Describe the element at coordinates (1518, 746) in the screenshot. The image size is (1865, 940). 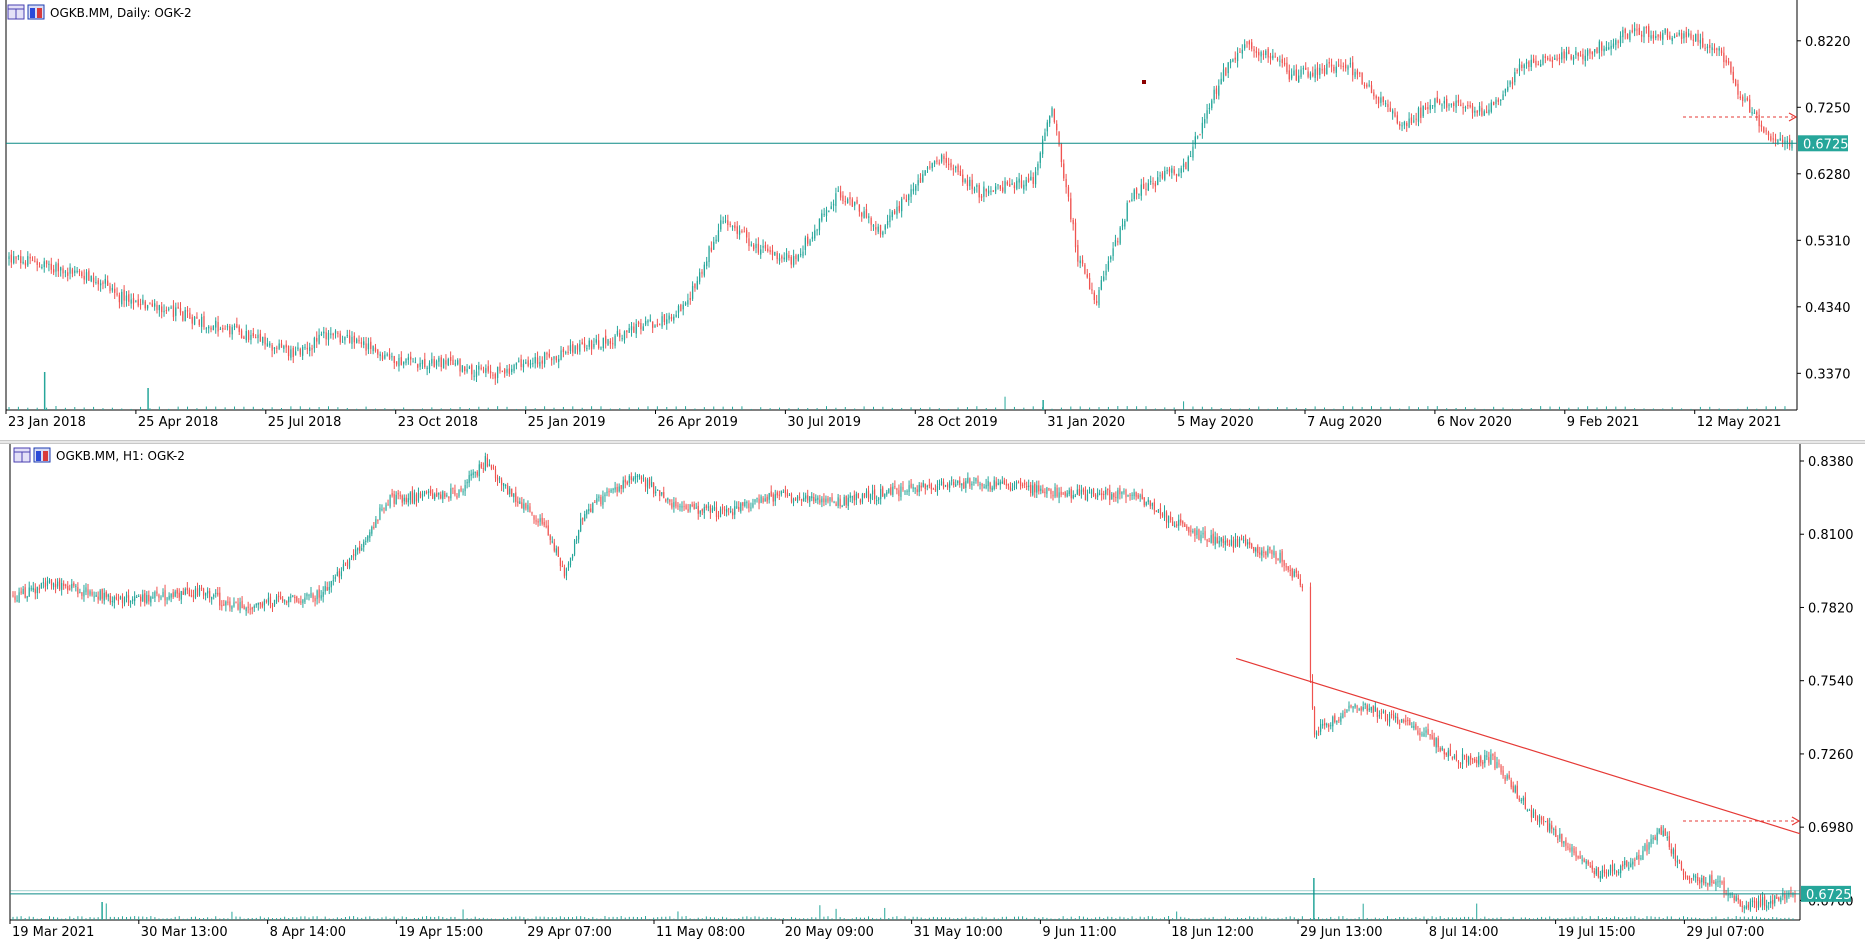
I see `trend-line` at that location.